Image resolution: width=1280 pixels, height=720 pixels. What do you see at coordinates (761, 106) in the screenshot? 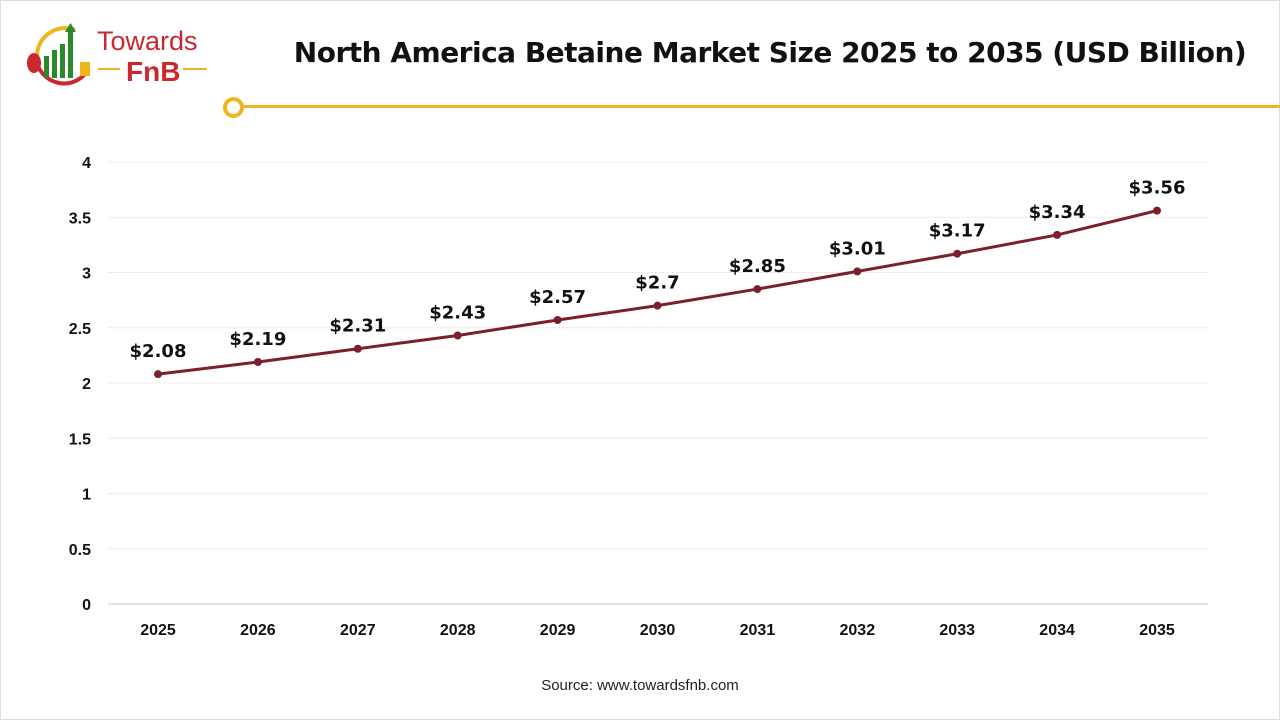
I see `header-rule` at bounding box center [761, 106].